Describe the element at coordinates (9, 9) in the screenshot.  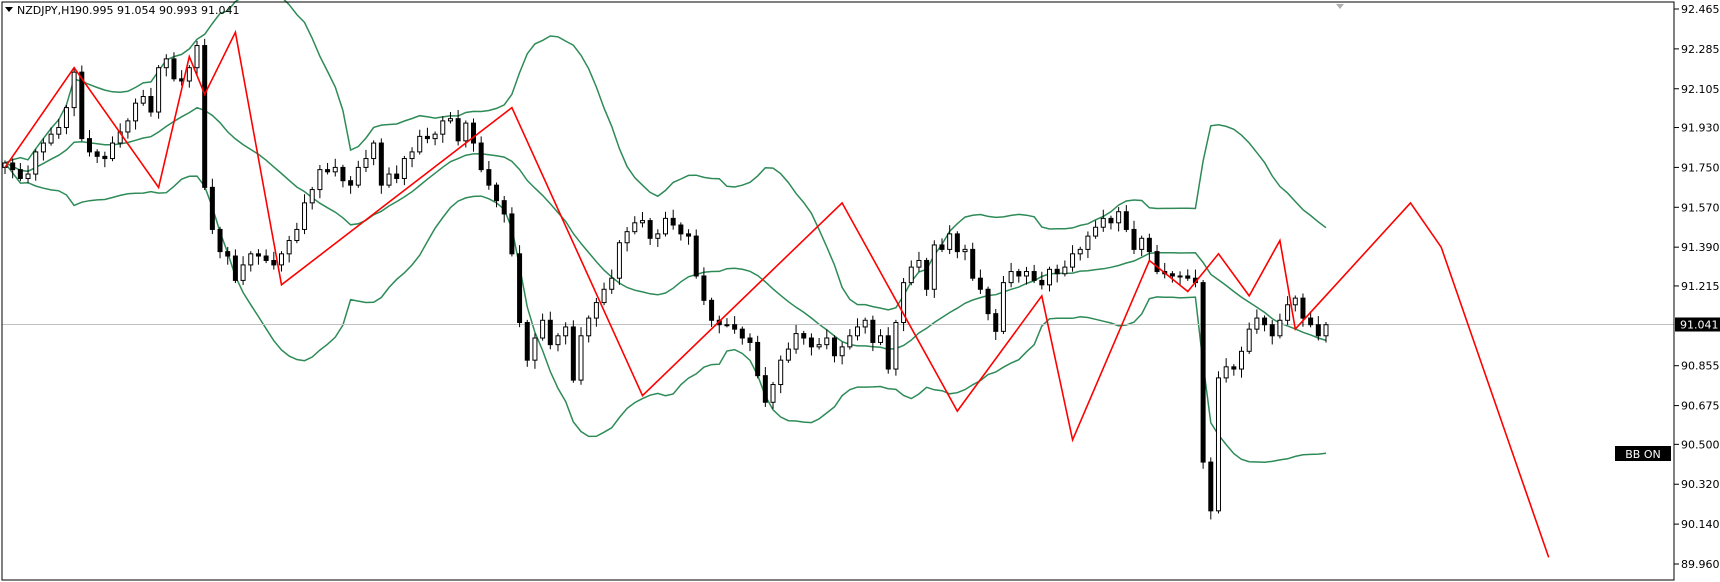
I see `dropdown-triangle-icon` at that location.